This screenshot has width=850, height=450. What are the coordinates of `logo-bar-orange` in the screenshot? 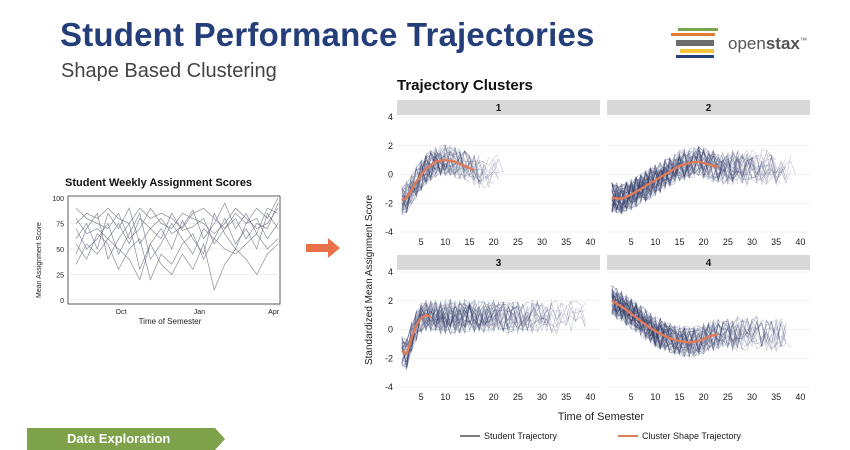 It's located at (693, 34).